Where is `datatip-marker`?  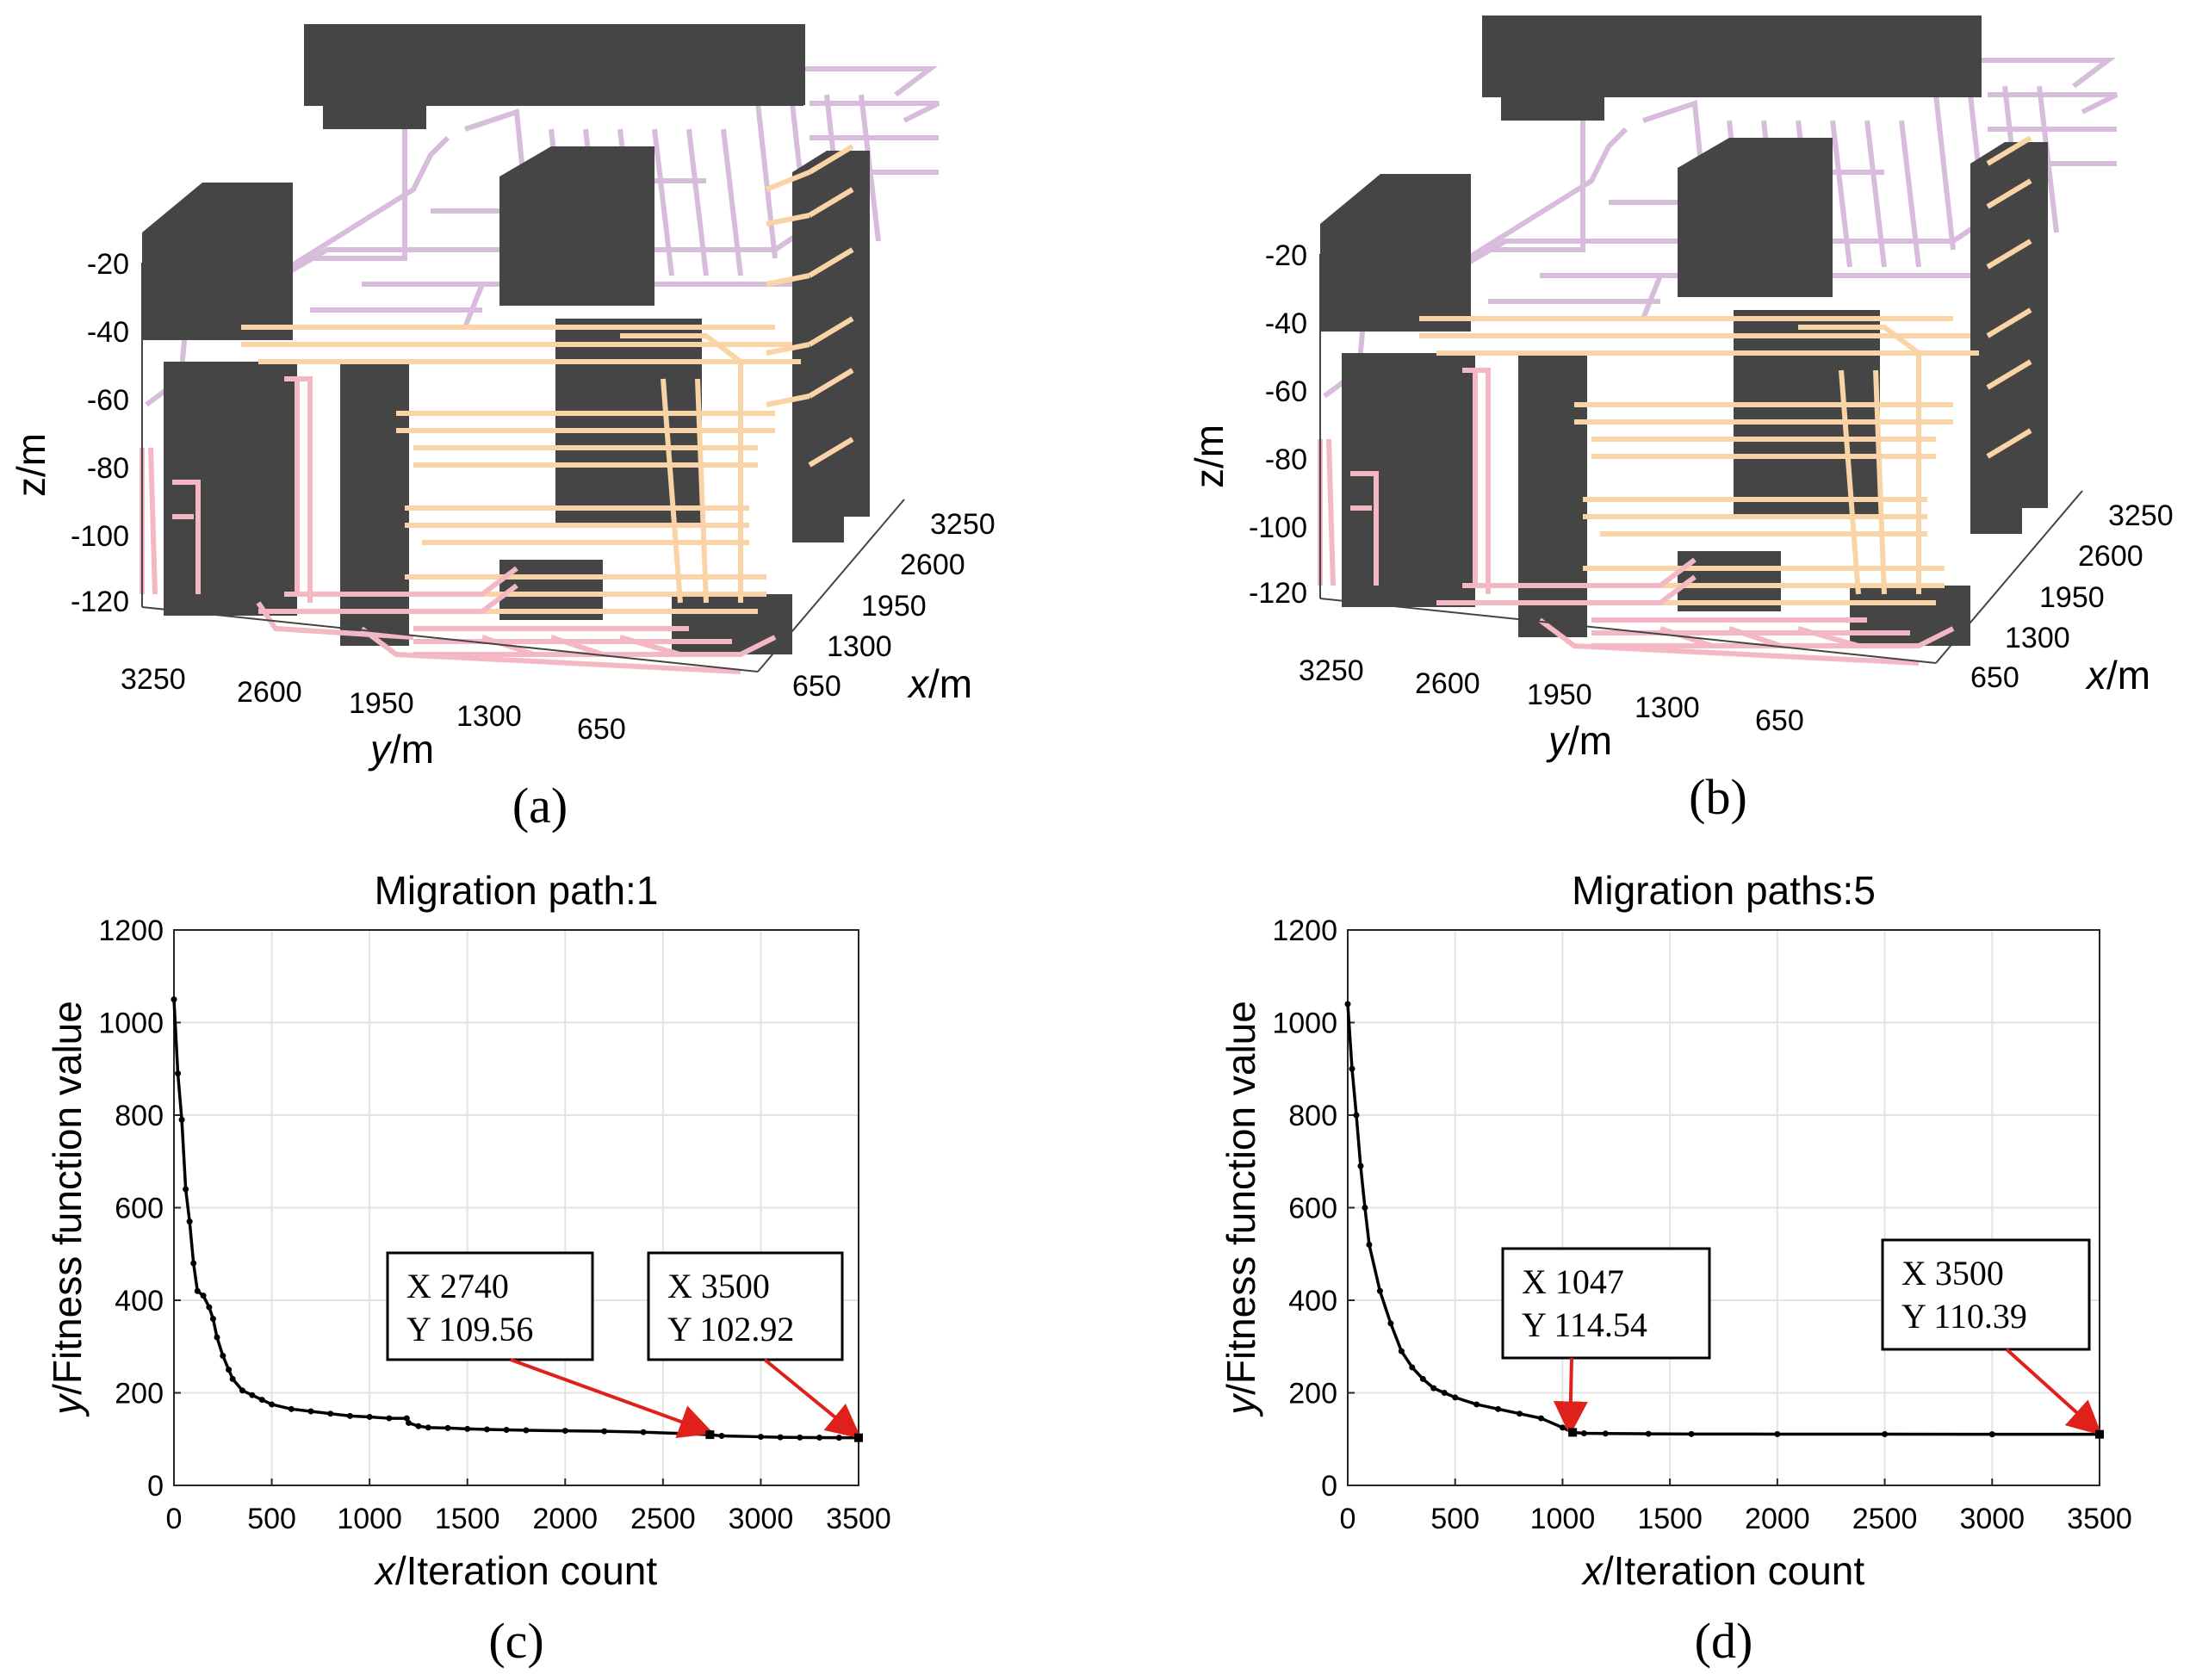 datatip-marker is located at coordinates (1573, 1433).